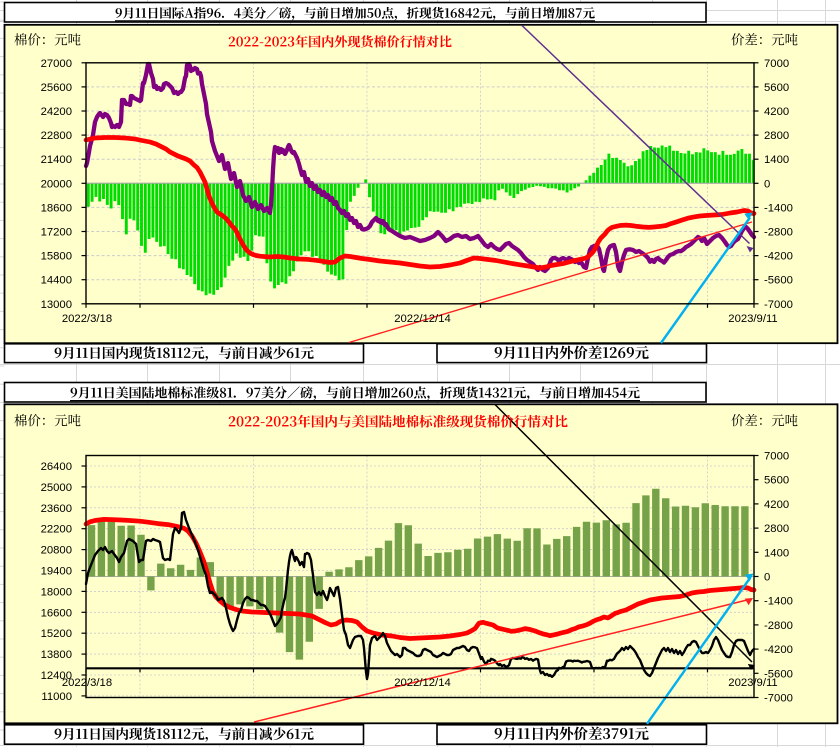 This screenshot has height=747, width=840. I want to click on svg-text: 14400, so click(56, 281).